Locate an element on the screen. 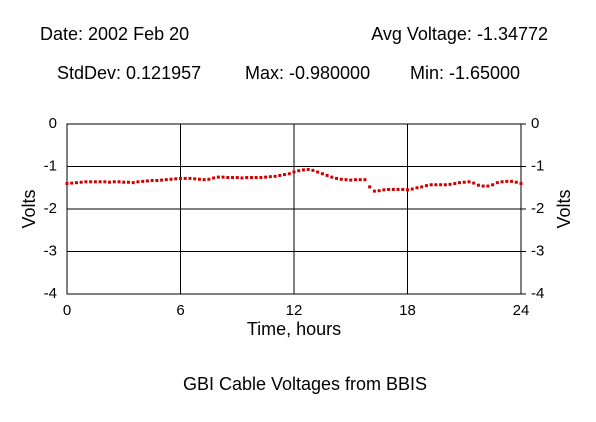 This screenshot has height=422, width=596. x-tick-label: 24 is located at coordinates (521, 310).